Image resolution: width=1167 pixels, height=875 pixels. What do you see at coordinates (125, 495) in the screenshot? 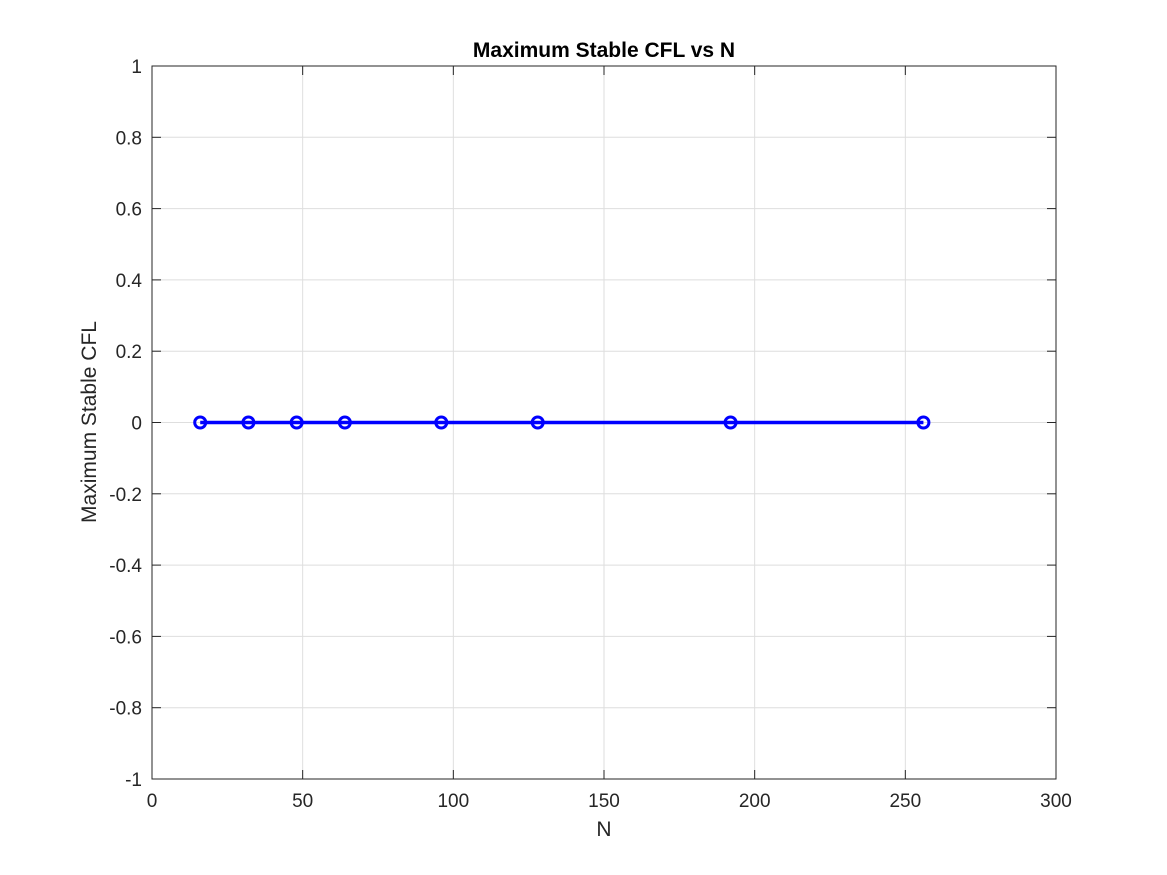
I see `y-tick-label: -0.2` at bounding box center [125, 495].